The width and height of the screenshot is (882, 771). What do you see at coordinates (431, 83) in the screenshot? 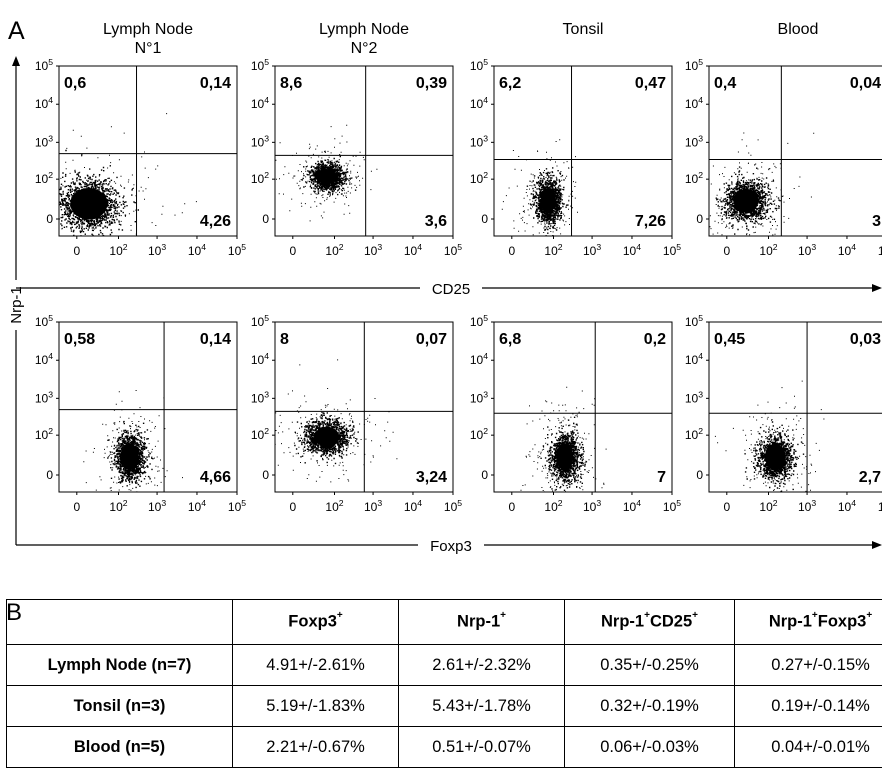
I see `quadrant-upper-right: 0,39` at bounding box center [431, 83].